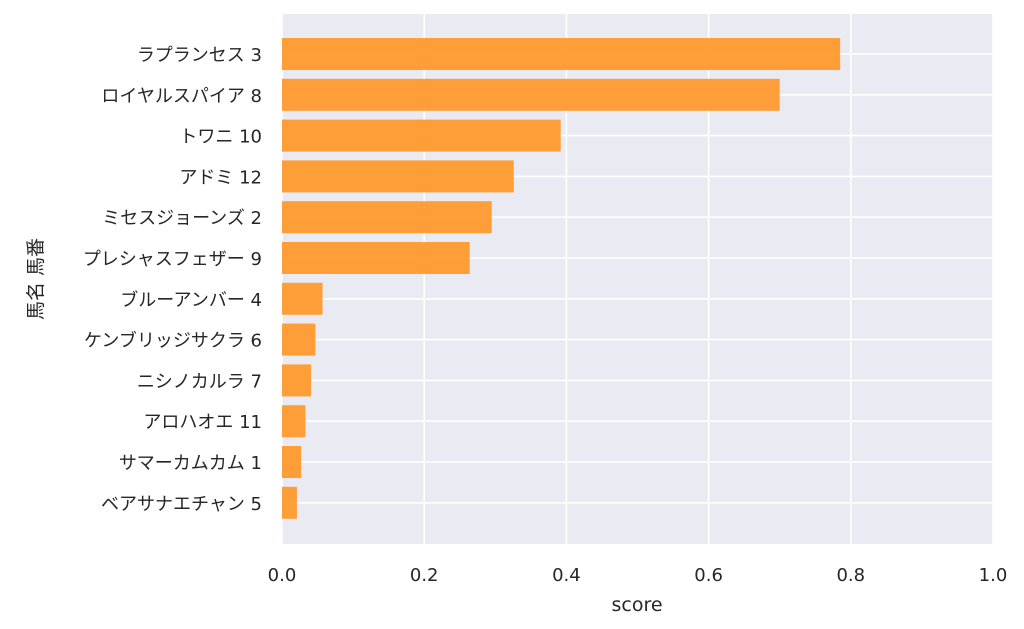 This screenshot has height=629, width=1024. I want to click on x-tick-label: 0.6, so click(708, 575).